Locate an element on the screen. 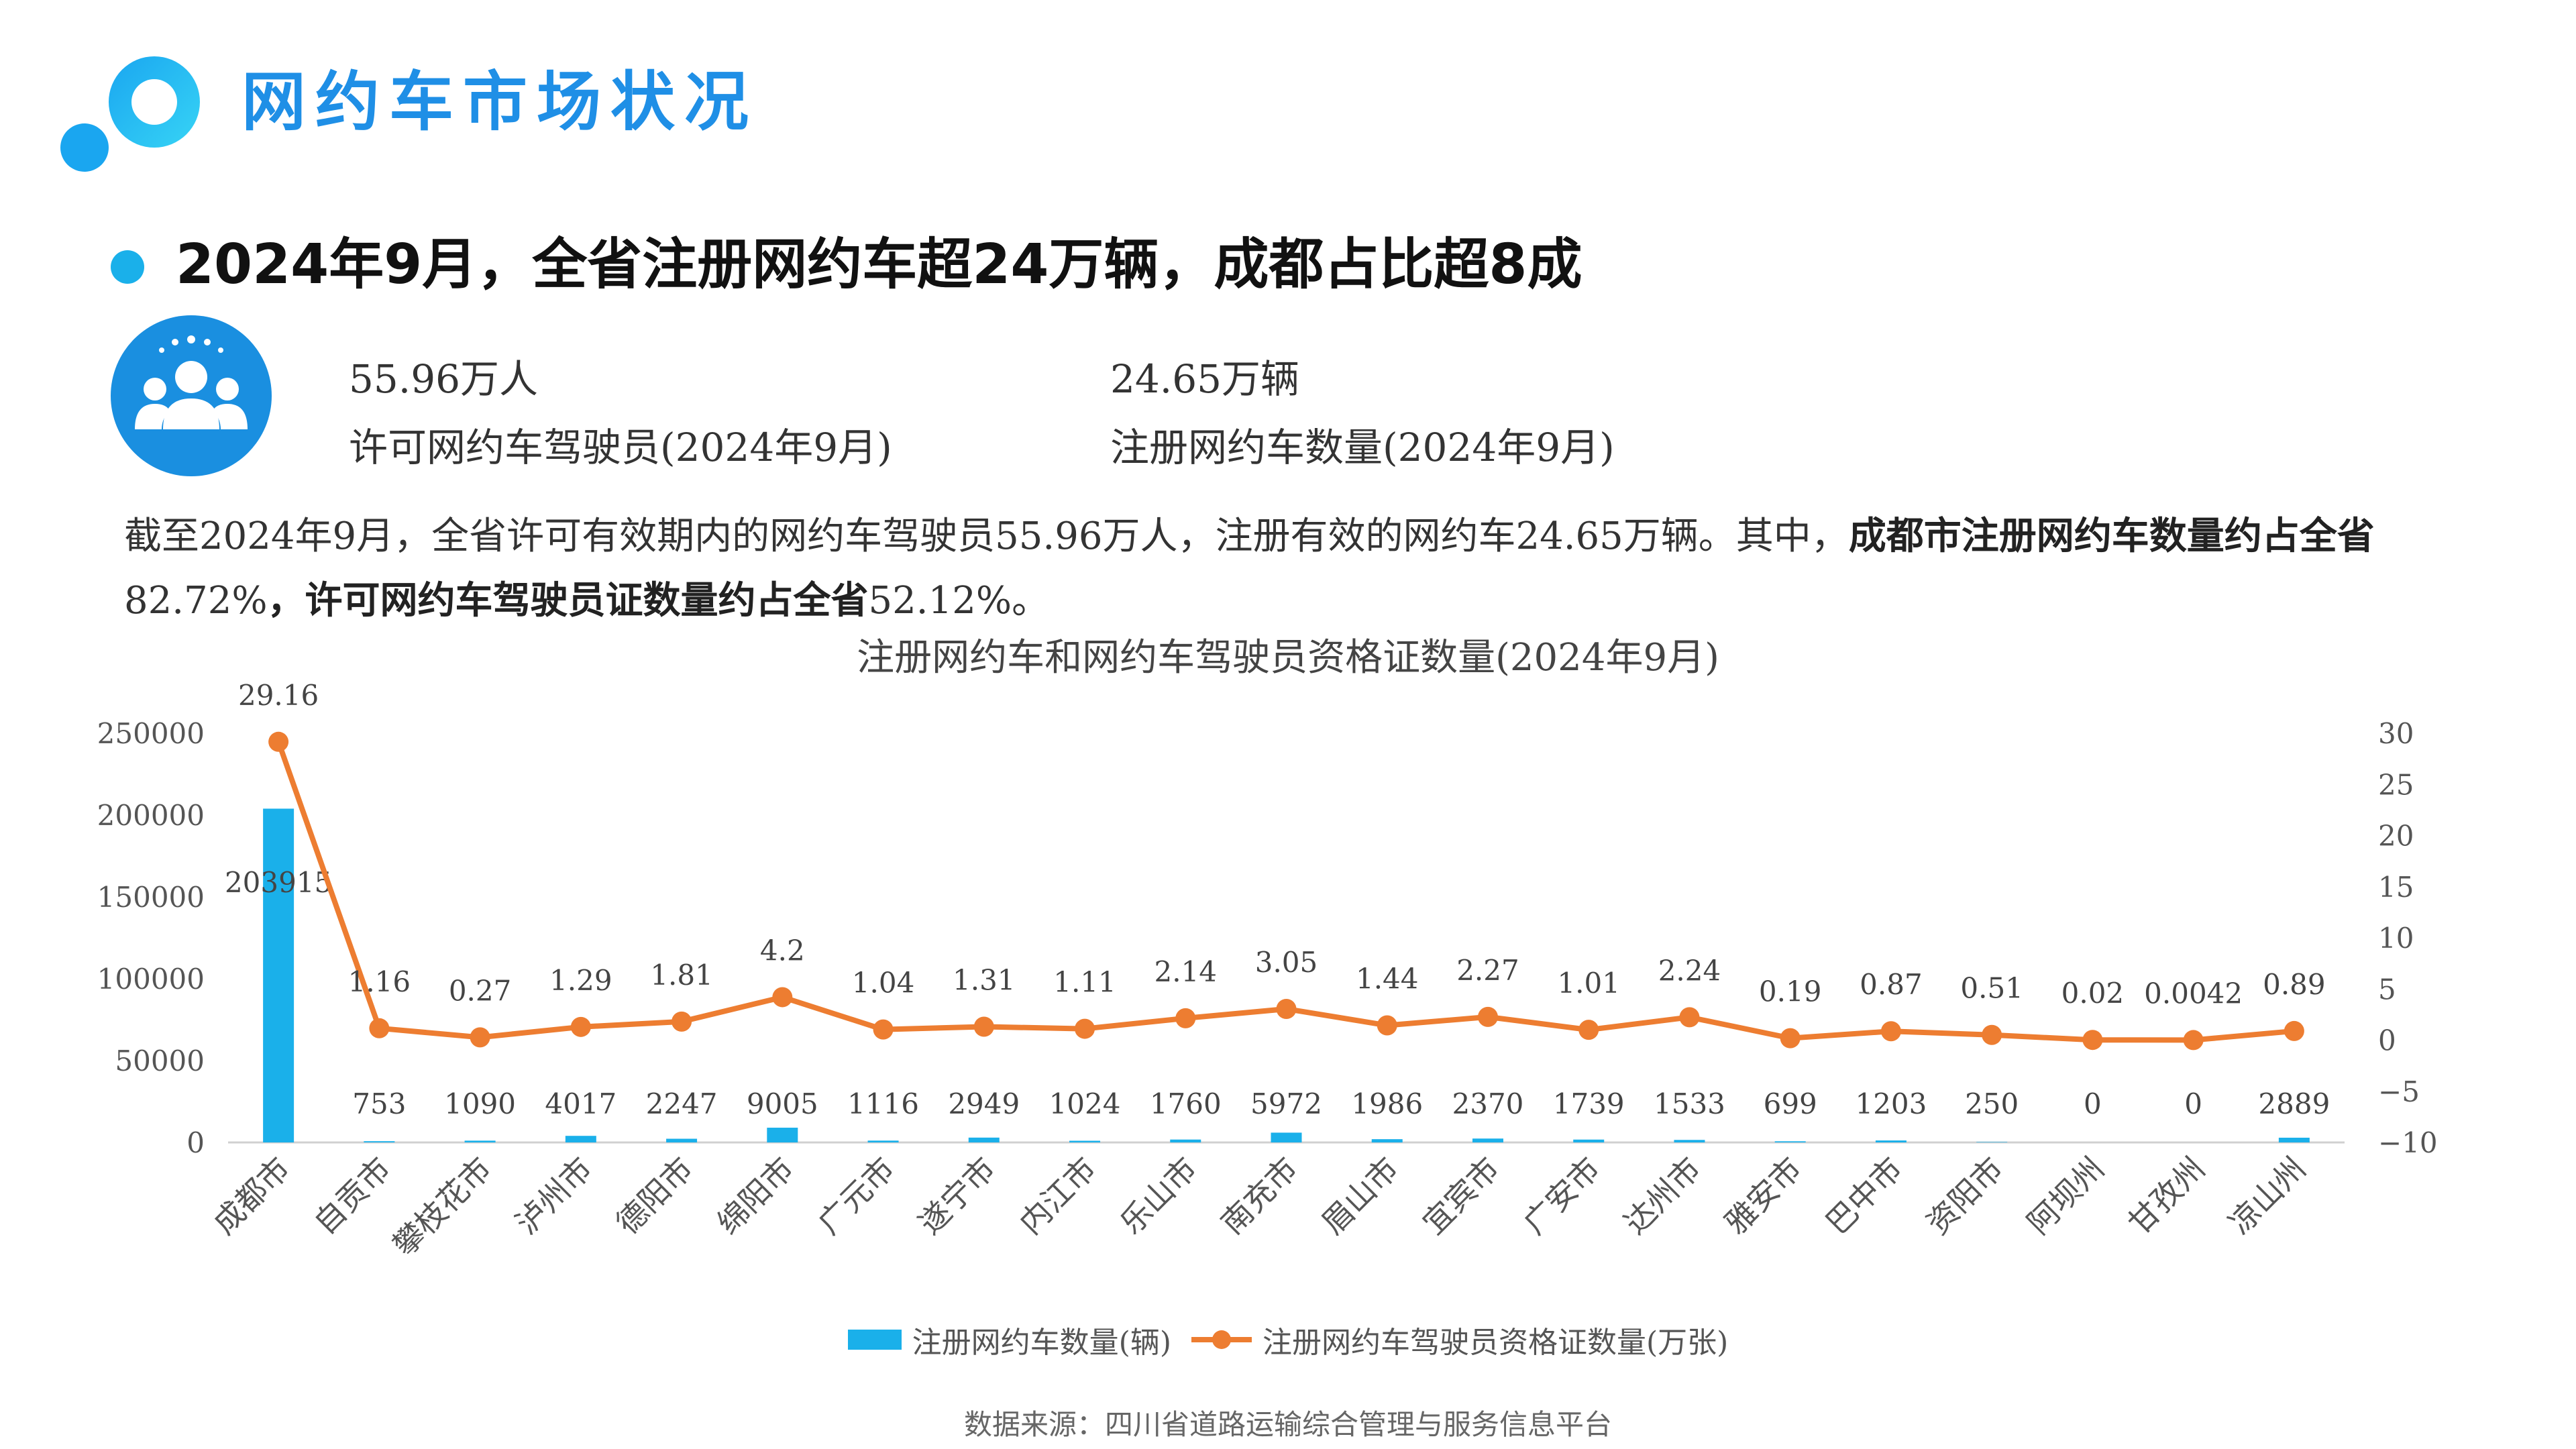 This screenshot has height=1449, width=2576. x-tick-label: 甘孜州 is located at coordinates (2166, 1196).